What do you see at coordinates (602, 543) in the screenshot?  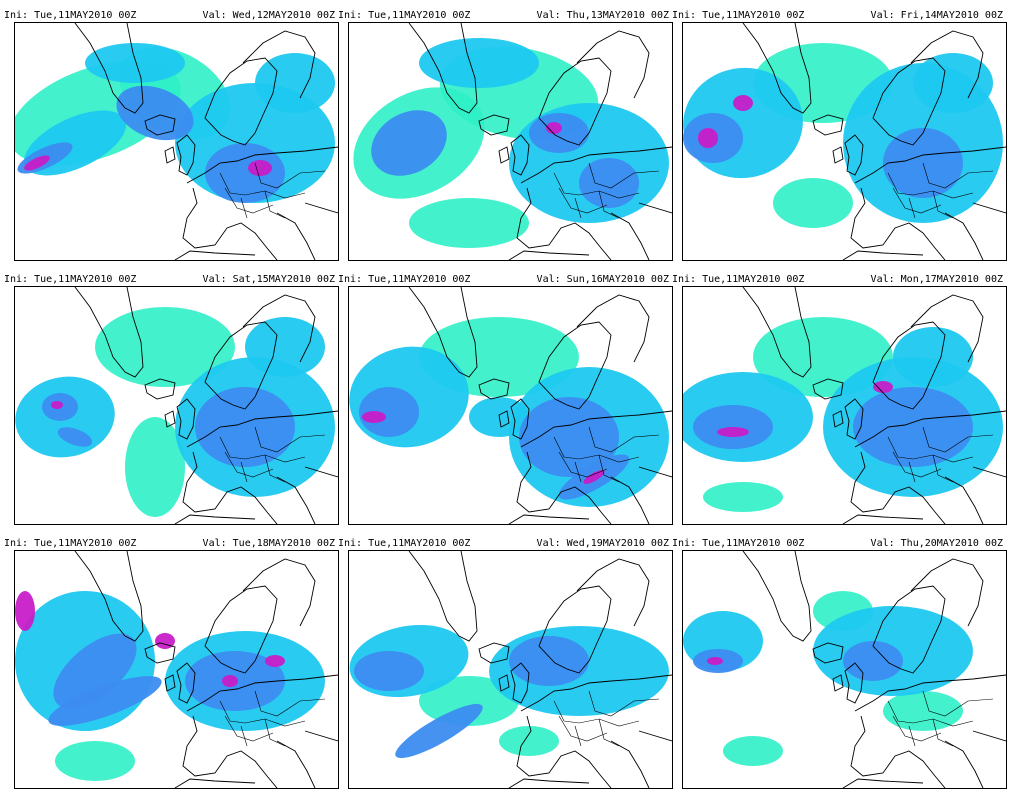 I see `valid-time-label: Val: Wed,19MAY2010 00Z` at bounding box center [602, 543].